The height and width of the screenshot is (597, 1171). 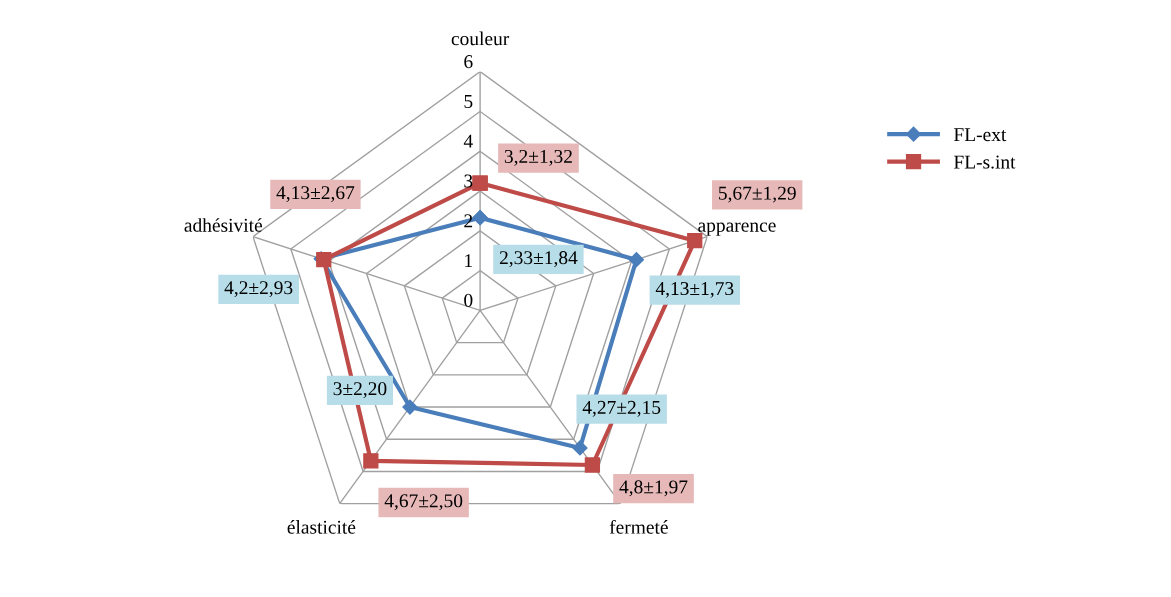 What do you see at coordinates (360, 390) in the screenshot?
I see `data-label: 3±2,20` at bounding box center [360, 390].